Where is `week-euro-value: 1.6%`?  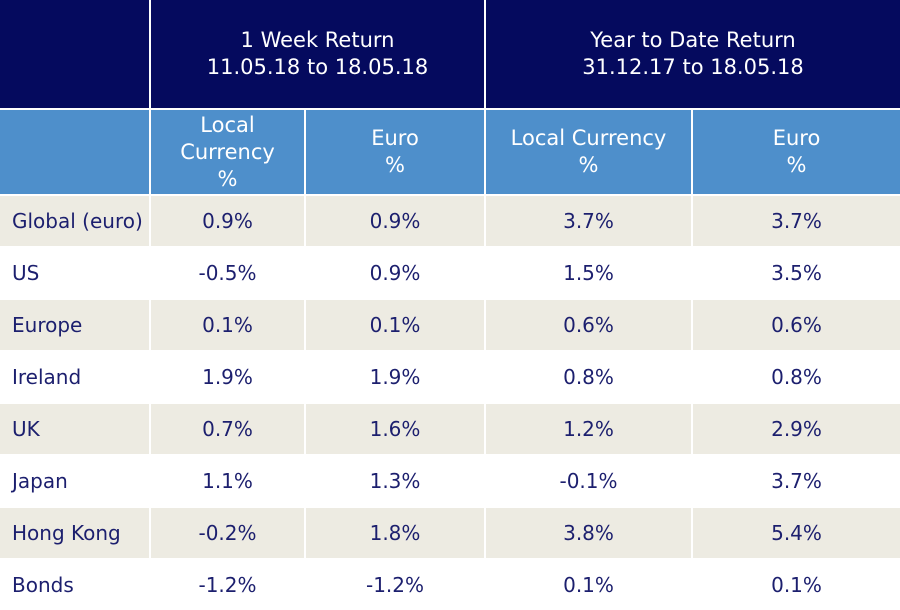 week-euro-value: 1.6% is located at coordinates (394, 429).